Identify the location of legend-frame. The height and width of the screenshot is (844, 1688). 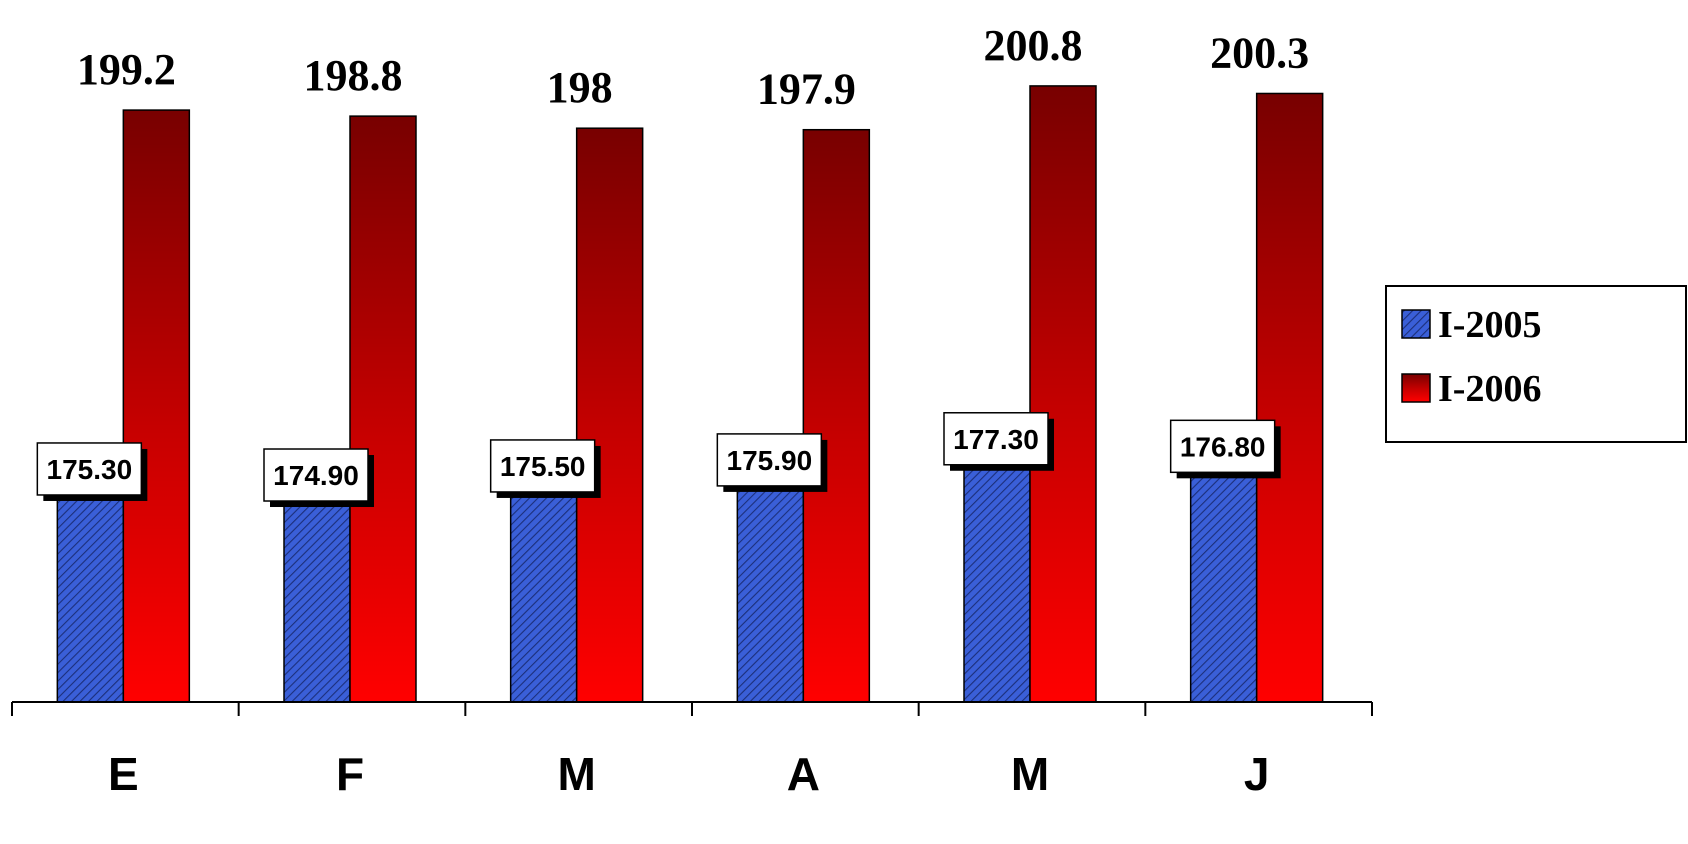
(1536, 364).